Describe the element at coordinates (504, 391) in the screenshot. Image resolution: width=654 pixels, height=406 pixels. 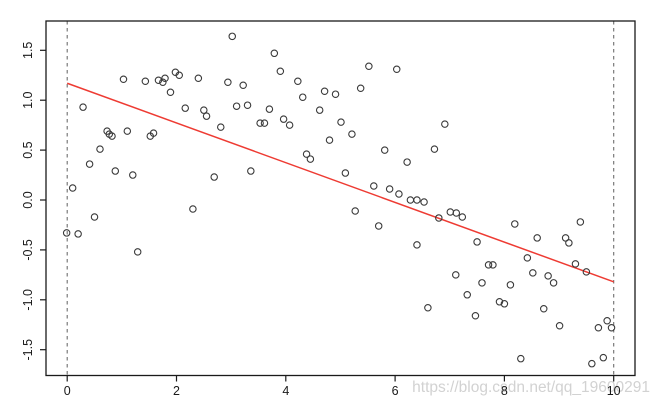
I see `x-tick-label: 8` at that location.